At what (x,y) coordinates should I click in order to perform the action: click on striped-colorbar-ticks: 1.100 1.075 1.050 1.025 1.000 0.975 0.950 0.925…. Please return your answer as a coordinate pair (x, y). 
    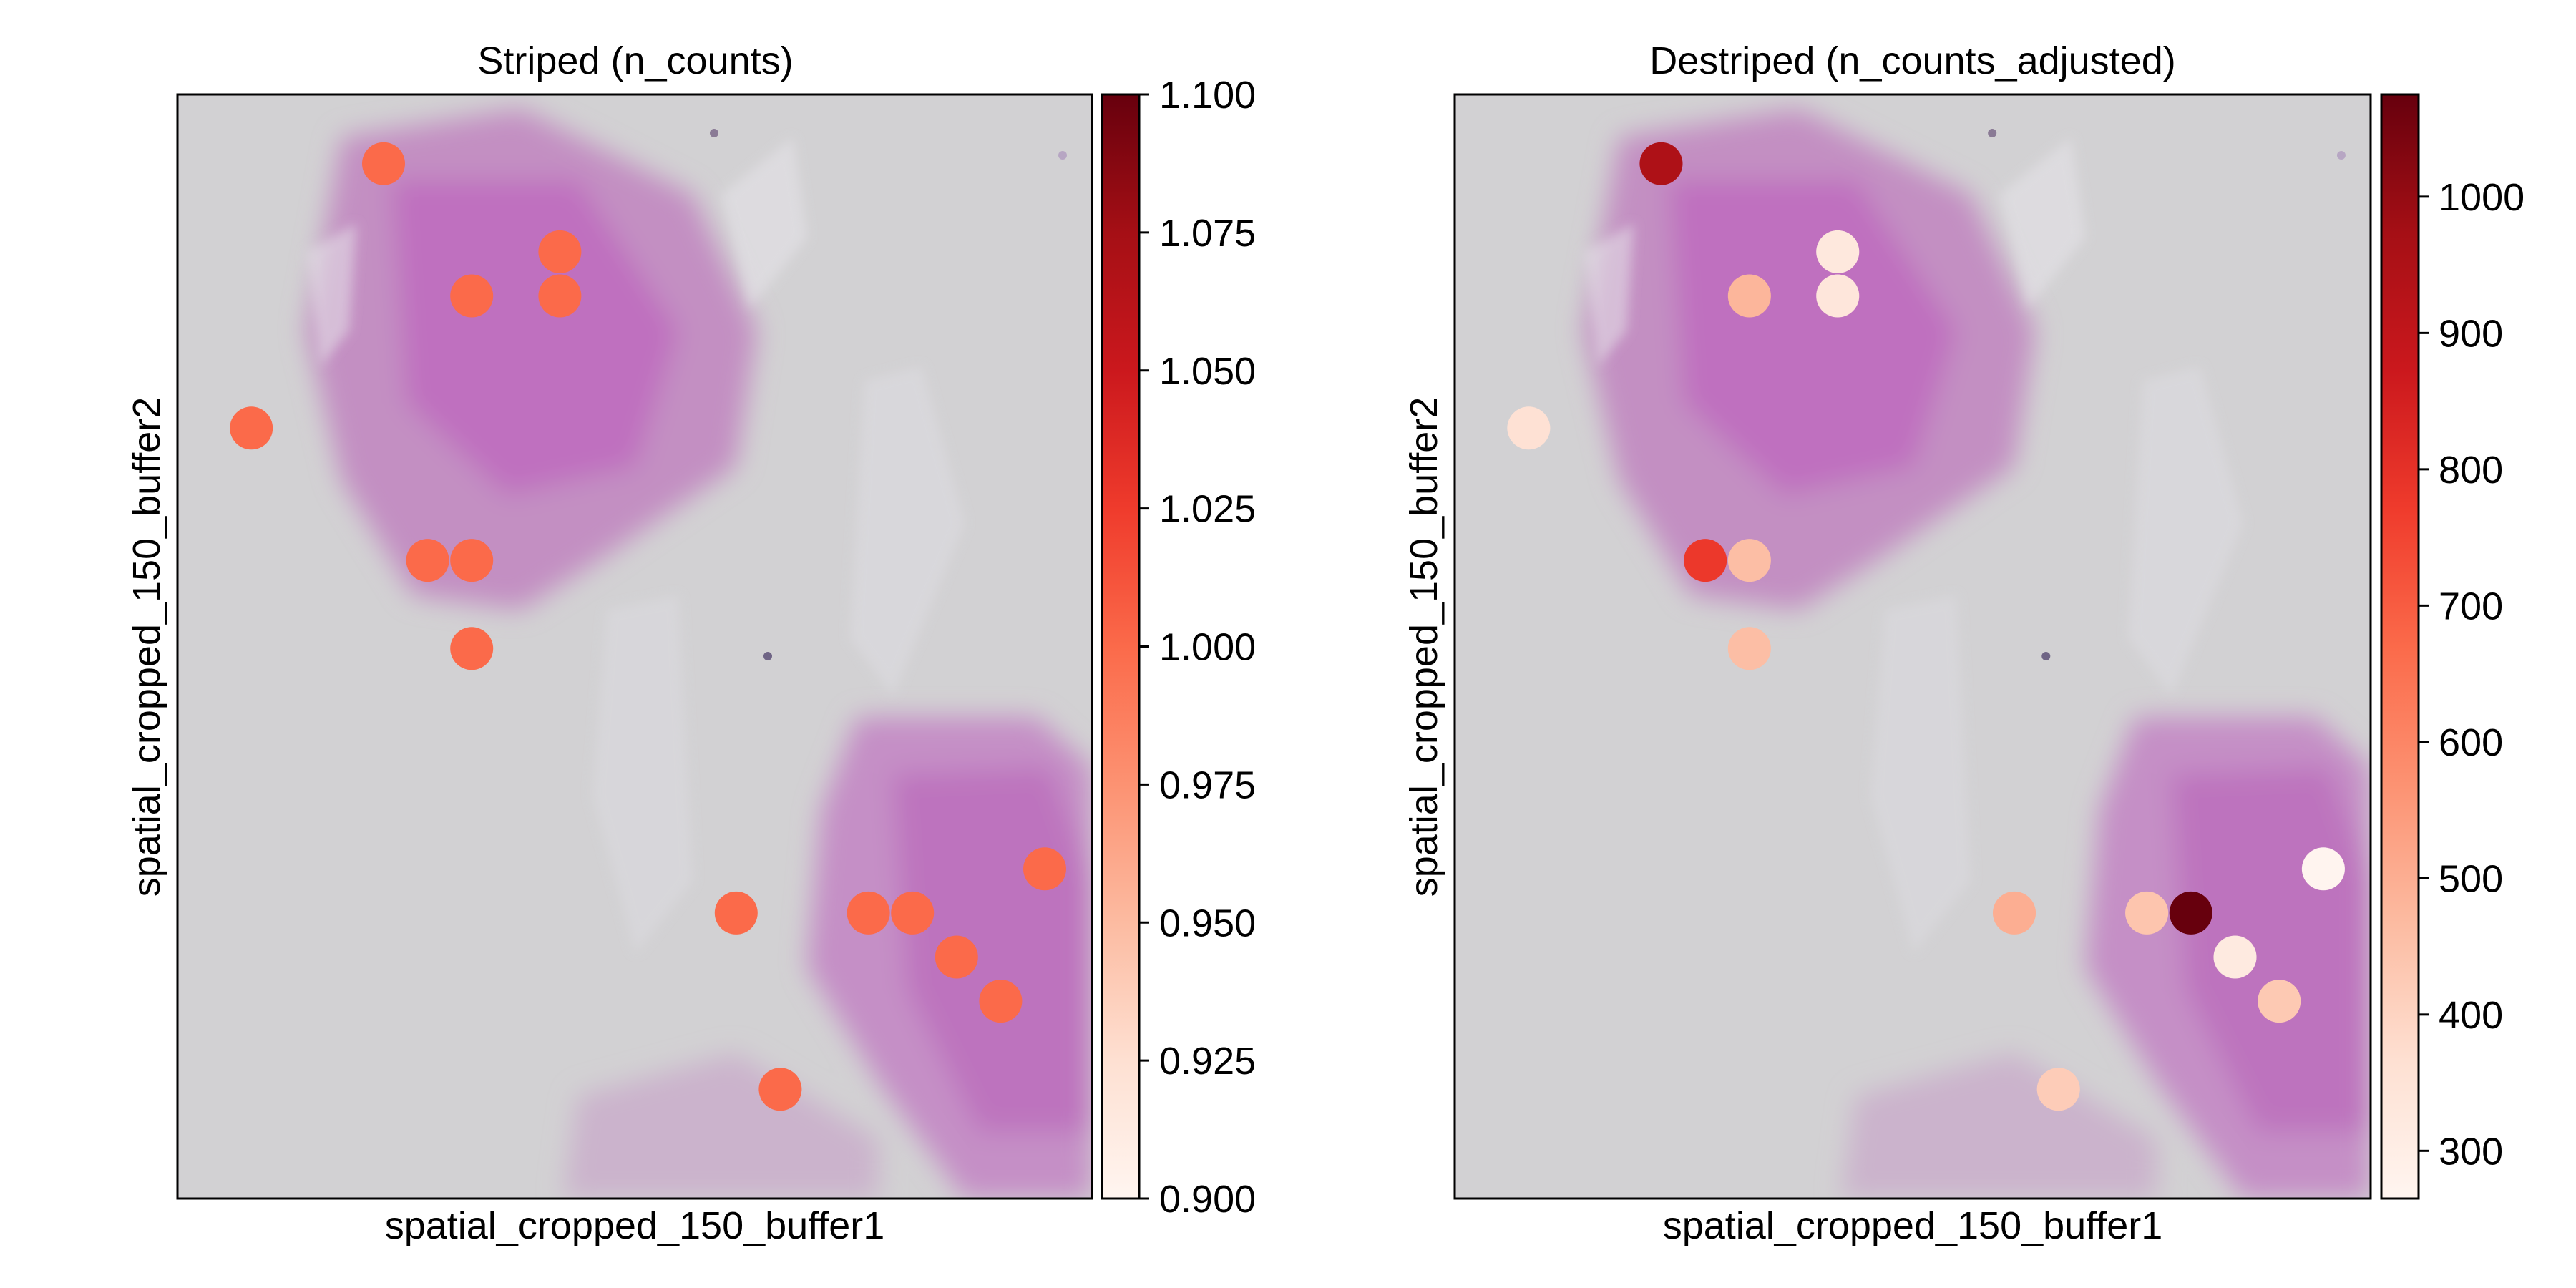
    Looking at the image, I should click on (1197, 647).